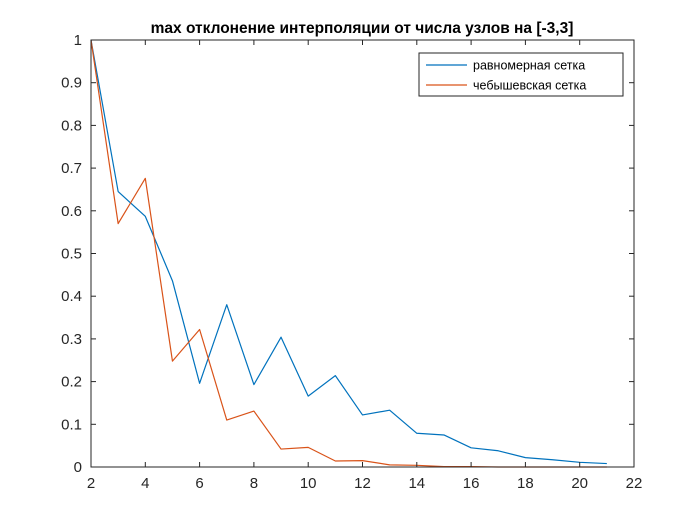 This screenshot has height=525, width=700. I want to click on x-tick-label: 14, so click(416, 483).